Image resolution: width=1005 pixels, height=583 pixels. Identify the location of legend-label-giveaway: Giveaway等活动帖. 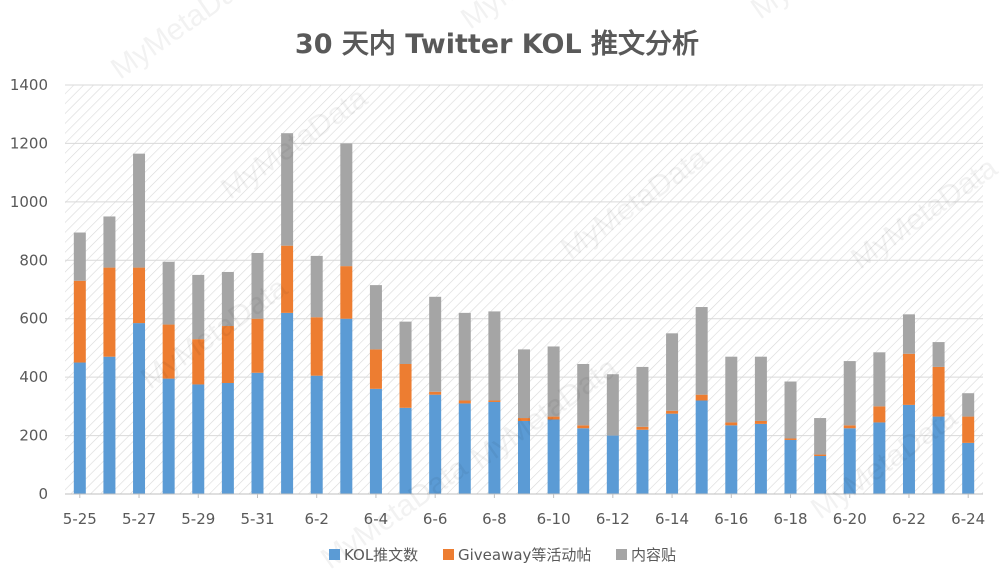
(524, 555).